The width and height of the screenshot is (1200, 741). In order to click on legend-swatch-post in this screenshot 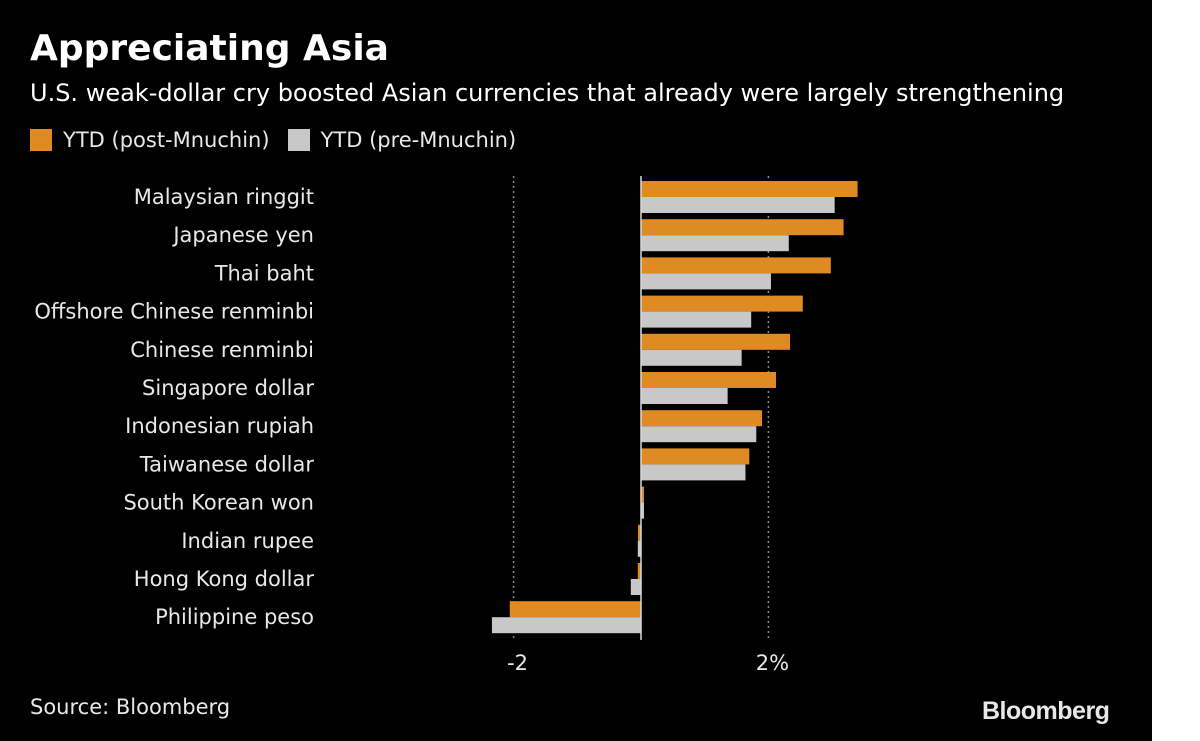, I will do `click(41, 140)`.